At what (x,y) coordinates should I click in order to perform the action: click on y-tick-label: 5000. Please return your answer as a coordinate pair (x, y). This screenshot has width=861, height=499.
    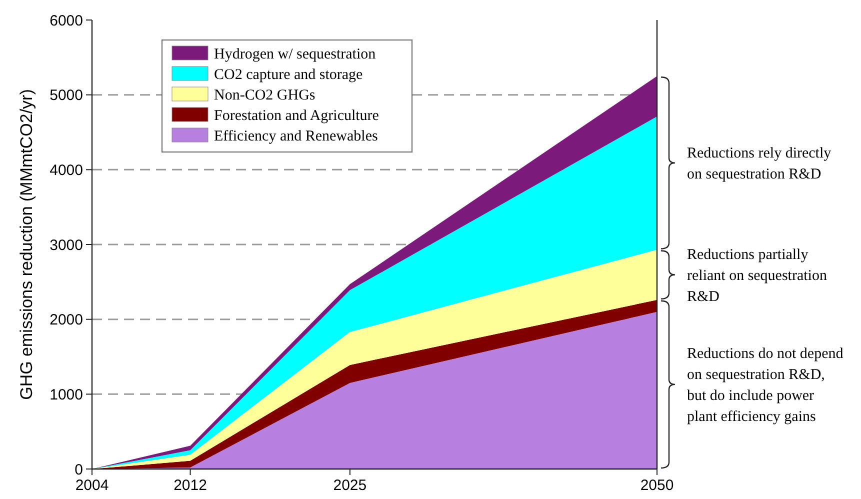
    Looking at the image, I should click on (66, 95).